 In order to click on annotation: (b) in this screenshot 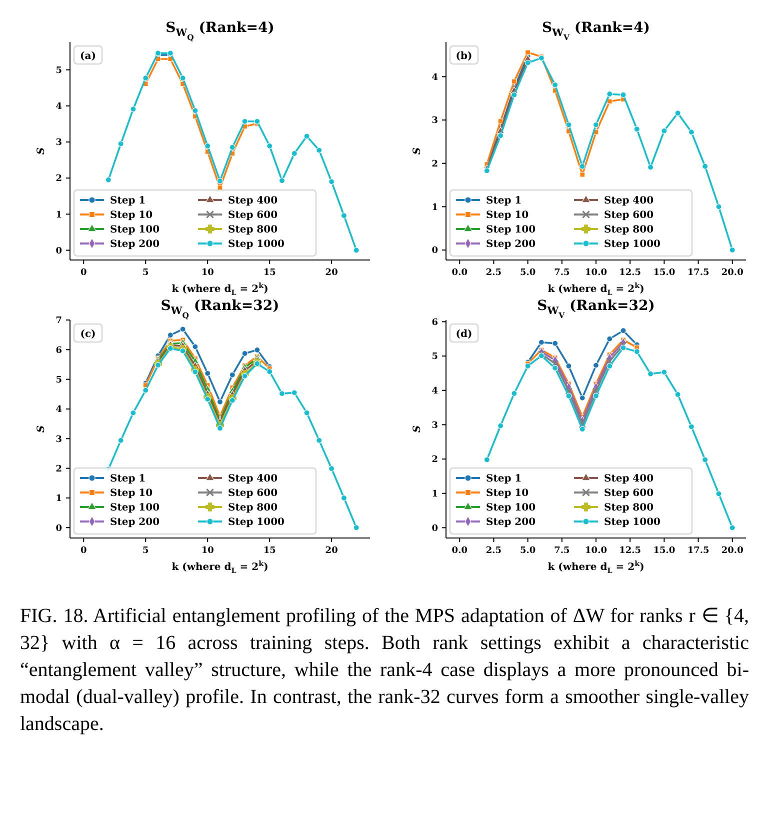, I will do `click(464, 56)`.